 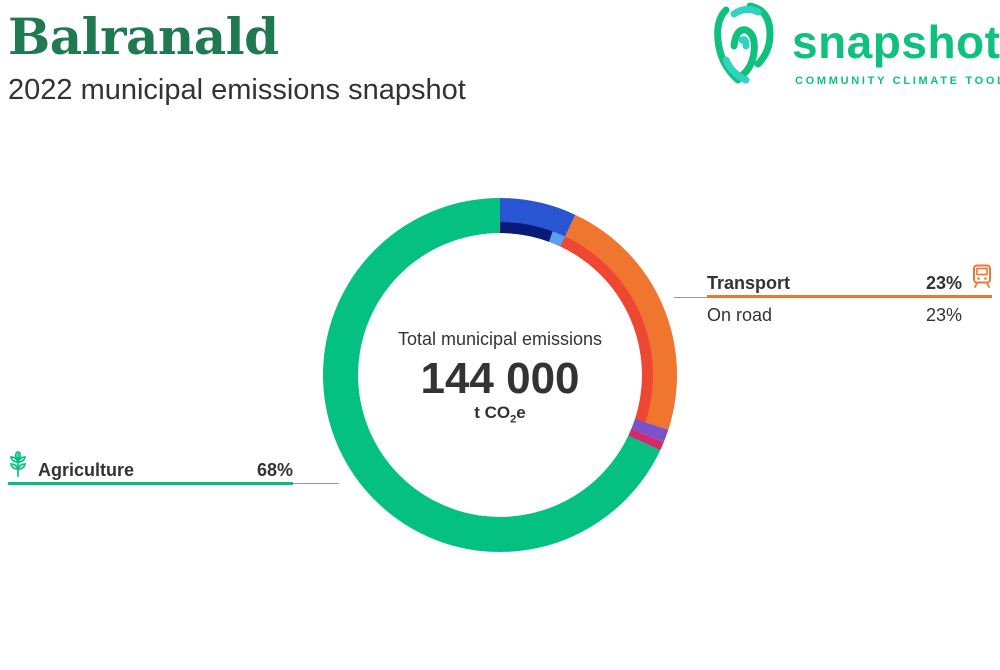 I want to click on inner-ring-segment-other, so click(x=635, y=434).